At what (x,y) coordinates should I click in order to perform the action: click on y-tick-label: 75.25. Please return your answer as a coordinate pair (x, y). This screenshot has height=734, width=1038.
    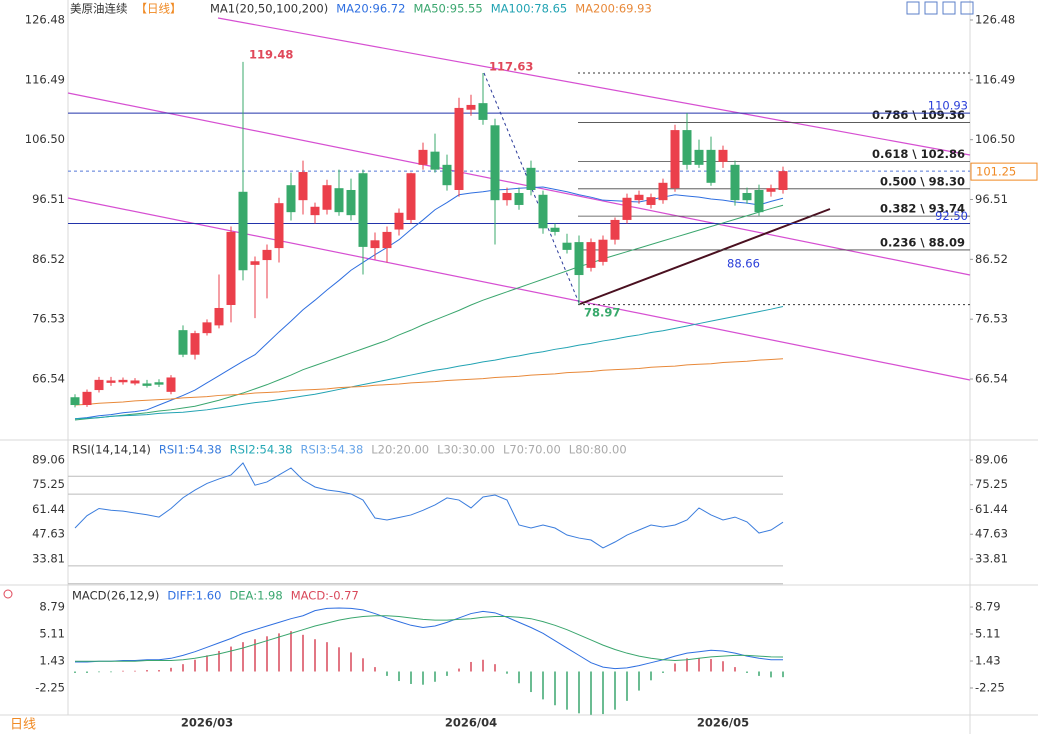
    Looking at the image, I should click on (991, 484).